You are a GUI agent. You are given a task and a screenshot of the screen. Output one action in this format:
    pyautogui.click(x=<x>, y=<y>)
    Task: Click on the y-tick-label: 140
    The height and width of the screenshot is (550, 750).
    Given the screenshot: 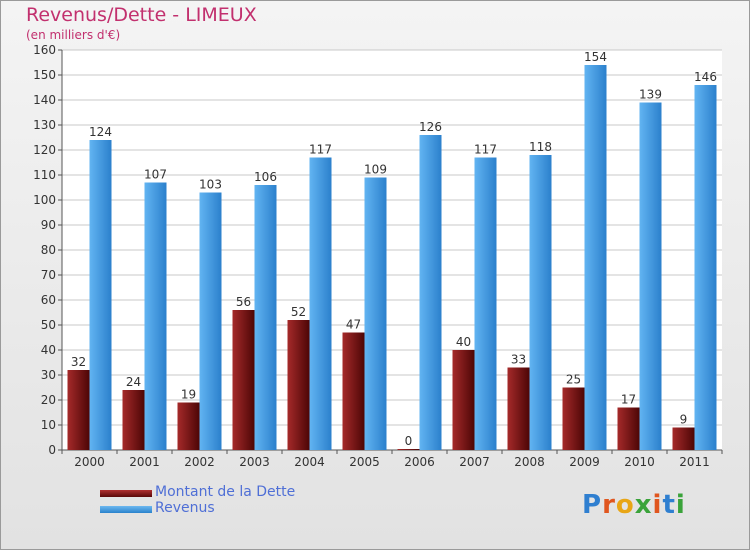 What is the action you would take?
    pyautogui.click(x=44, y=100)
    